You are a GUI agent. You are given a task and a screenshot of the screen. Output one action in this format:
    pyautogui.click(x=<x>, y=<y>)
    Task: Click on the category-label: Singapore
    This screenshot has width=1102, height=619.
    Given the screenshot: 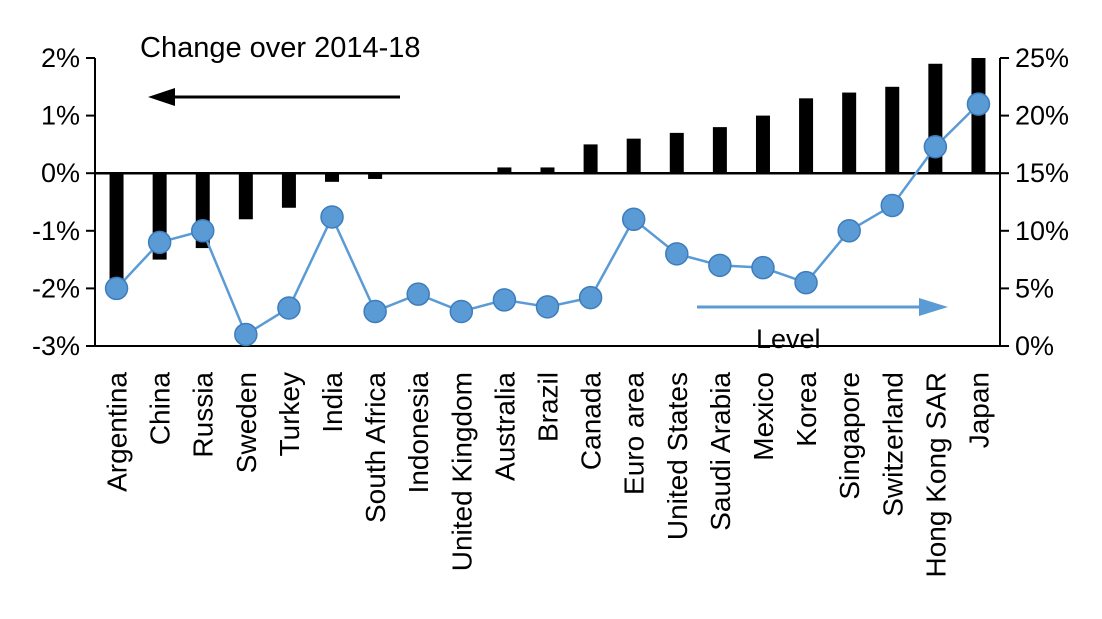 What is the action you would take?
    pyautogui.click(x=849, y=436)
    